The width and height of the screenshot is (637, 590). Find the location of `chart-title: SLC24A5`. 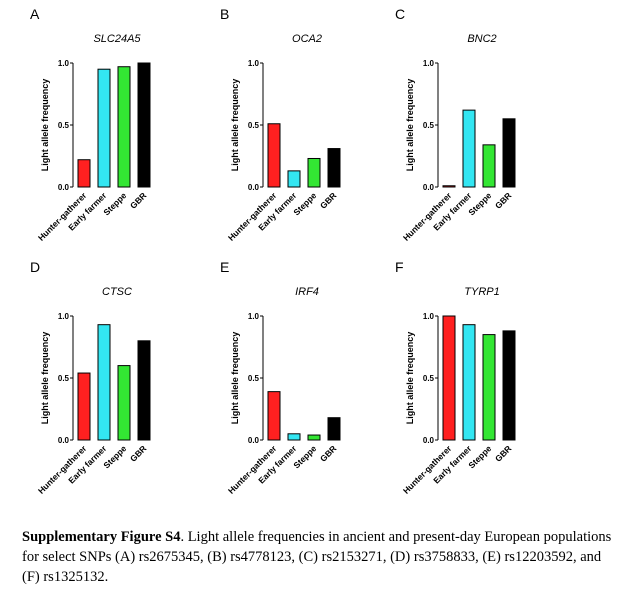

chart-title: SLC24A5 is located at coordinates (117, 39).